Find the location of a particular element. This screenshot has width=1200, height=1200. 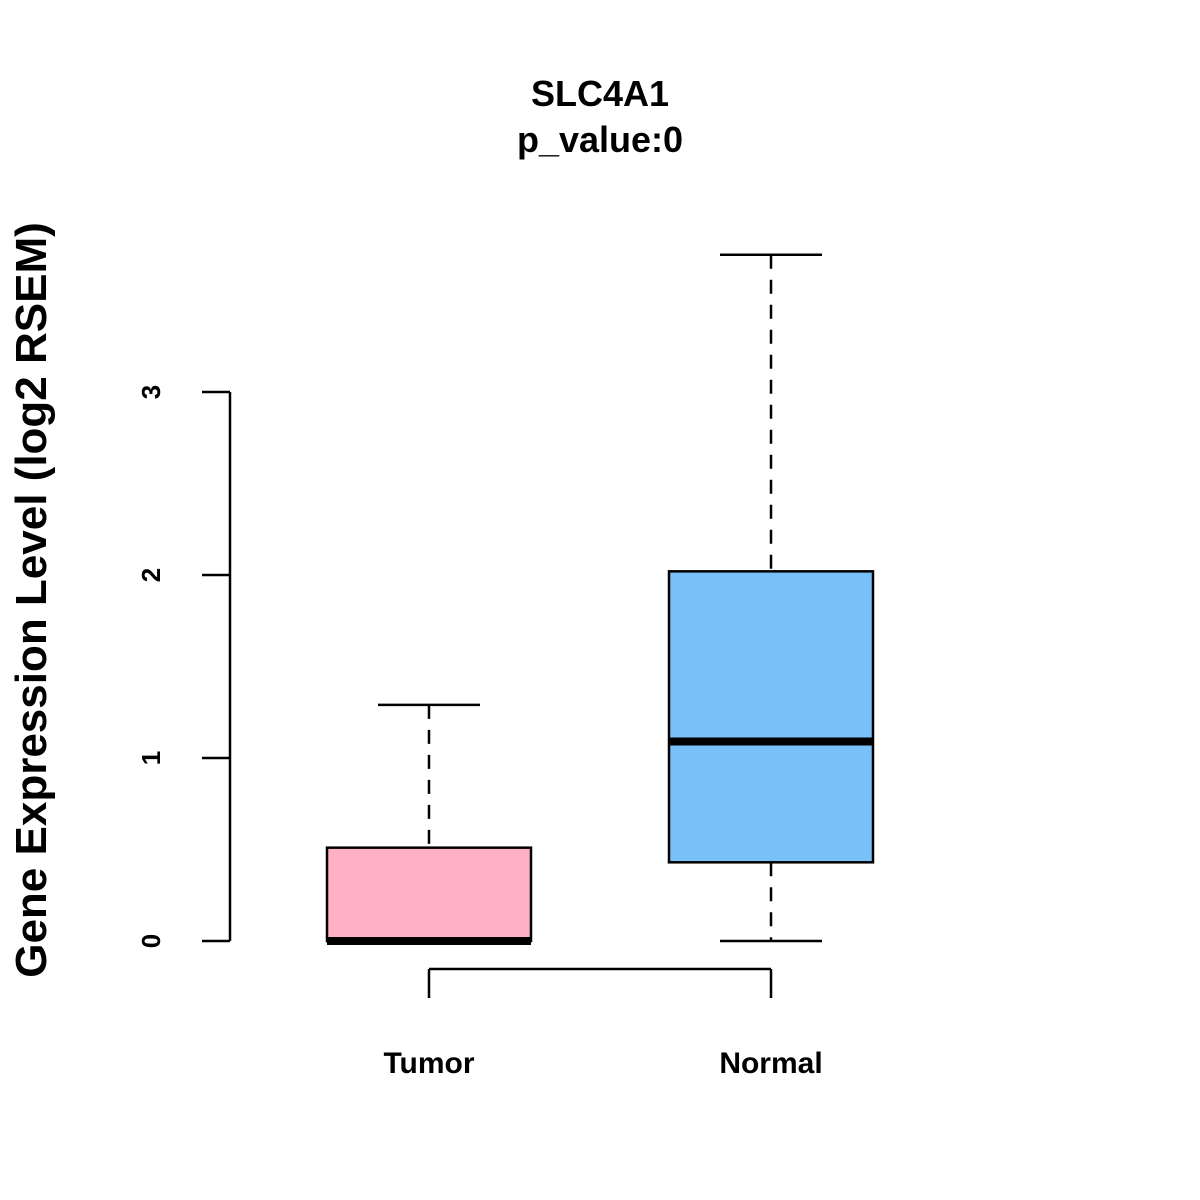

chart-subtitle: p_value:0 is located at coordinates (600, 139).